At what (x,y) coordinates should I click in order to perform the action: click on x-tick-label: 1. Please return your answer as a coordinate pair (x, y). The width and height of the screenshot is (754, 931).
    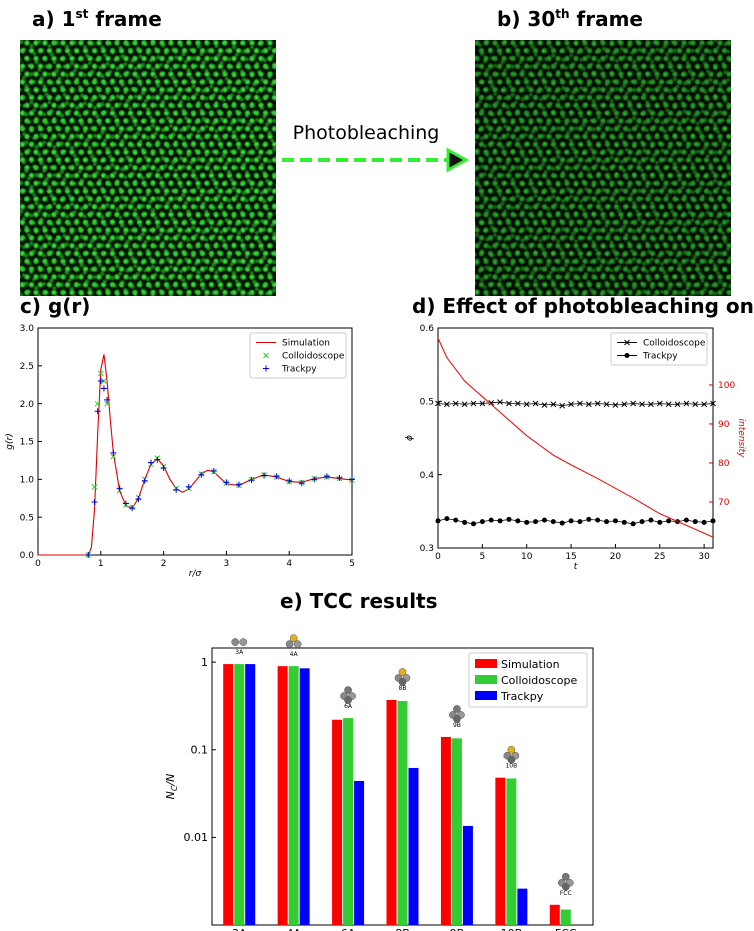
    Looking at the image, I should click on (101, 564).